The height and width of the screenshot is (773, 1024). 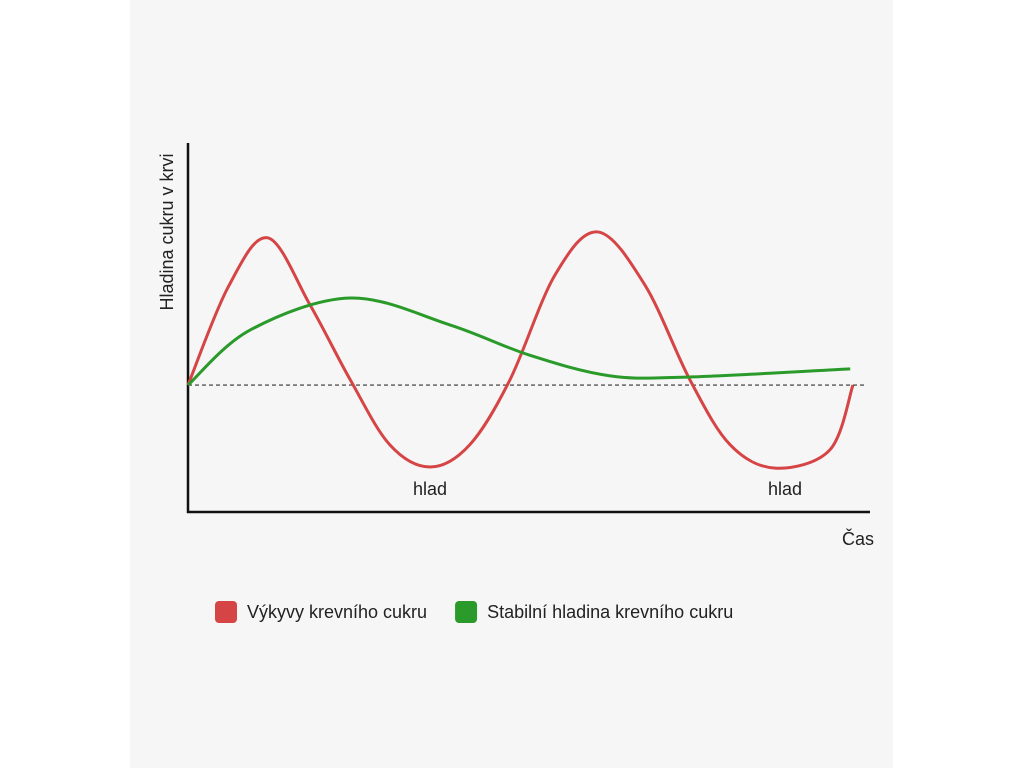 I want to click on legend-label: Stabilní hladina krevního cukru, so click(x=610, y=612).